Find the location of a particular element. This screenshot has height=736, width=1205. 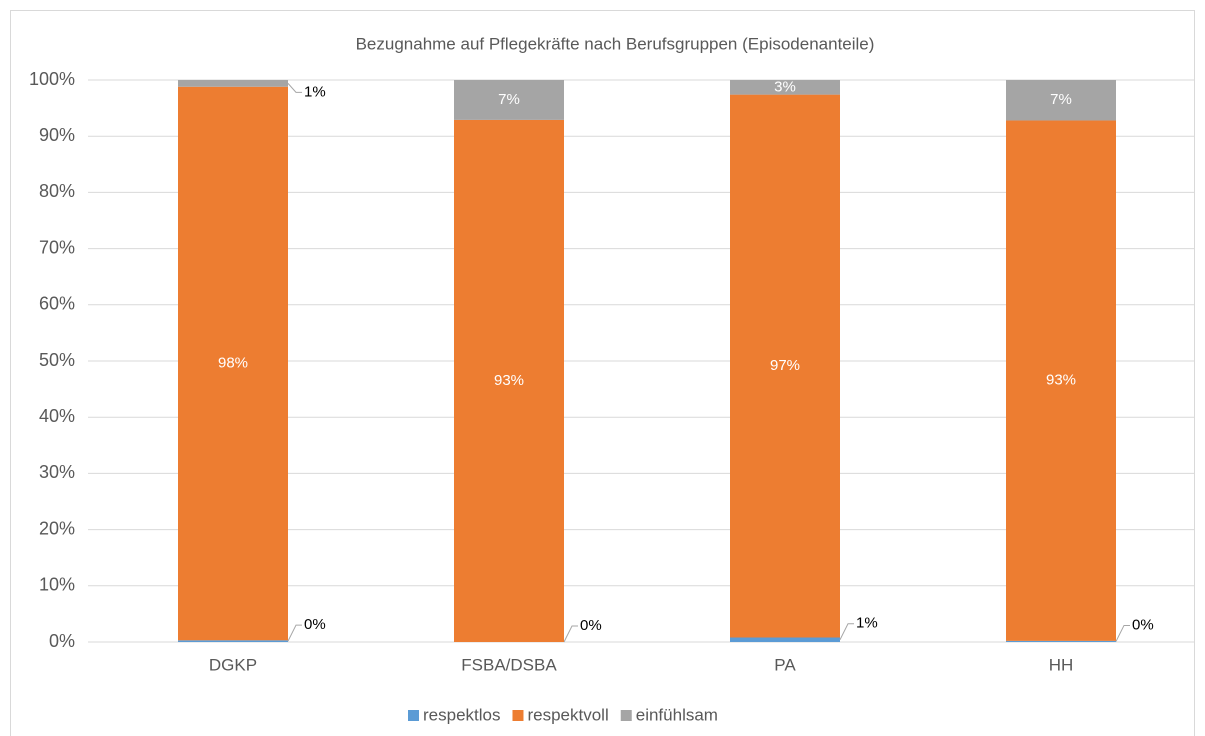

data-label: 97% is located at coordinates (785, 365).